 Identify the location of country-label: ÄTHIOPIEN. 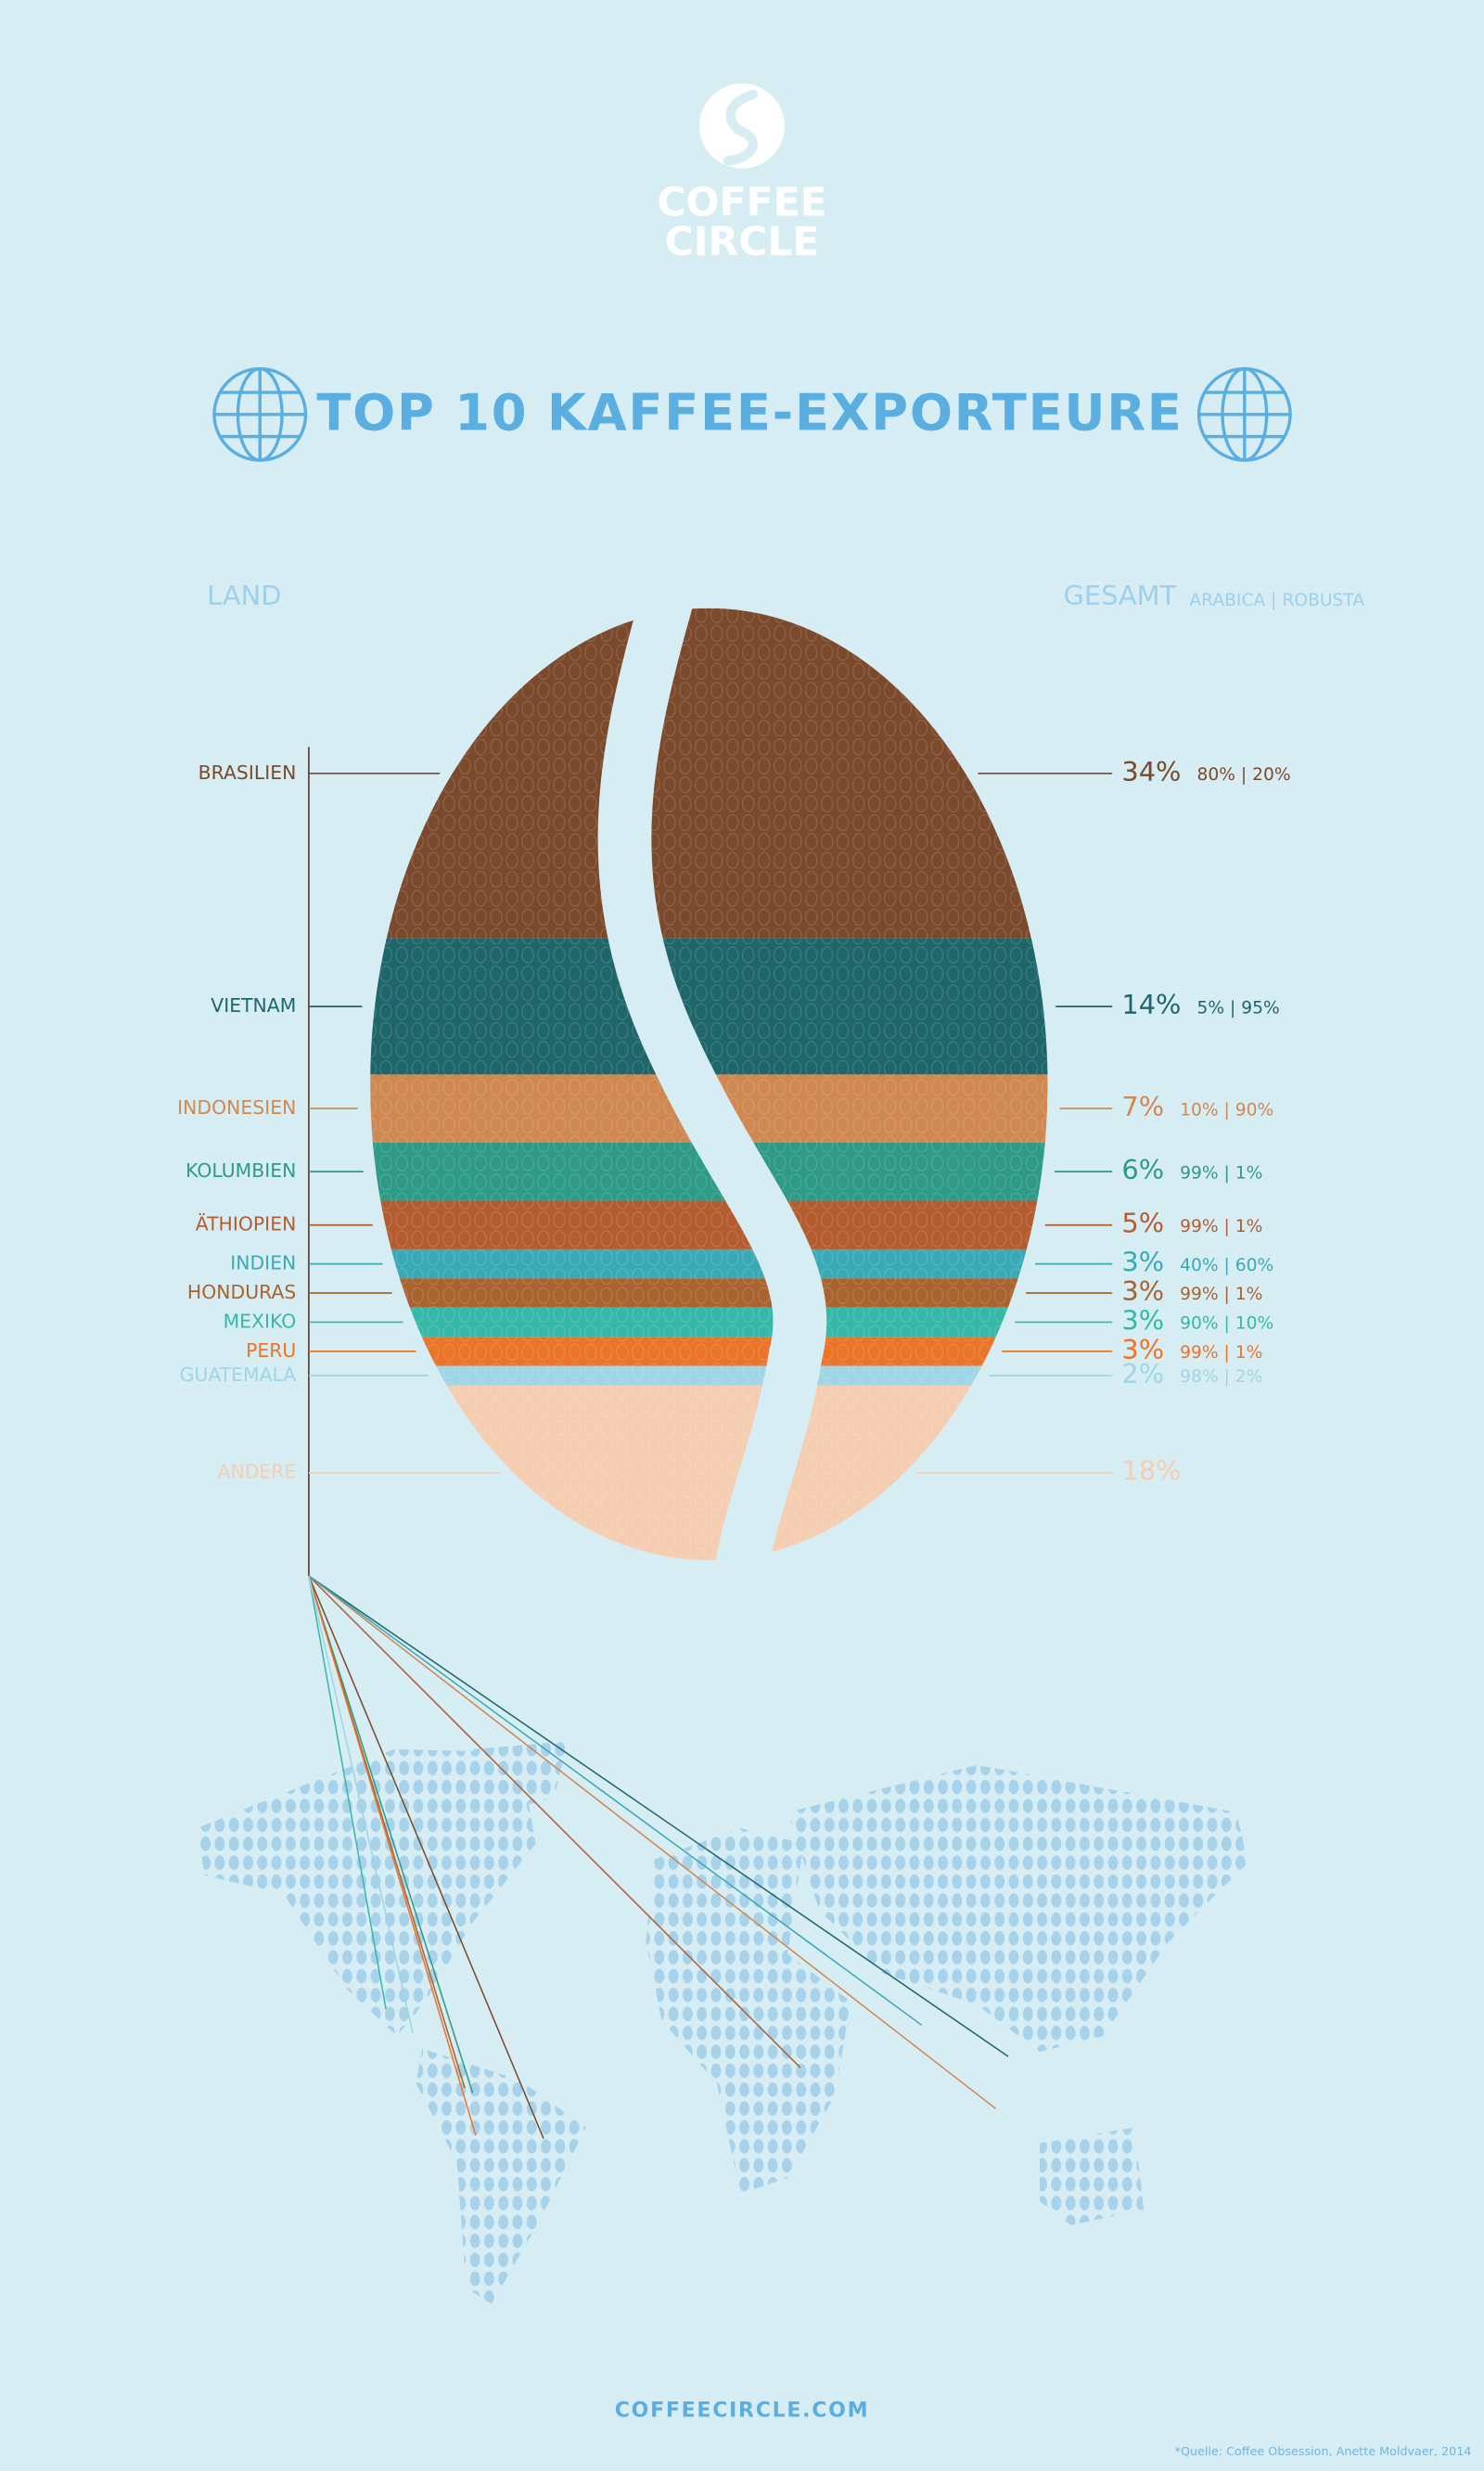
(246, 1224).